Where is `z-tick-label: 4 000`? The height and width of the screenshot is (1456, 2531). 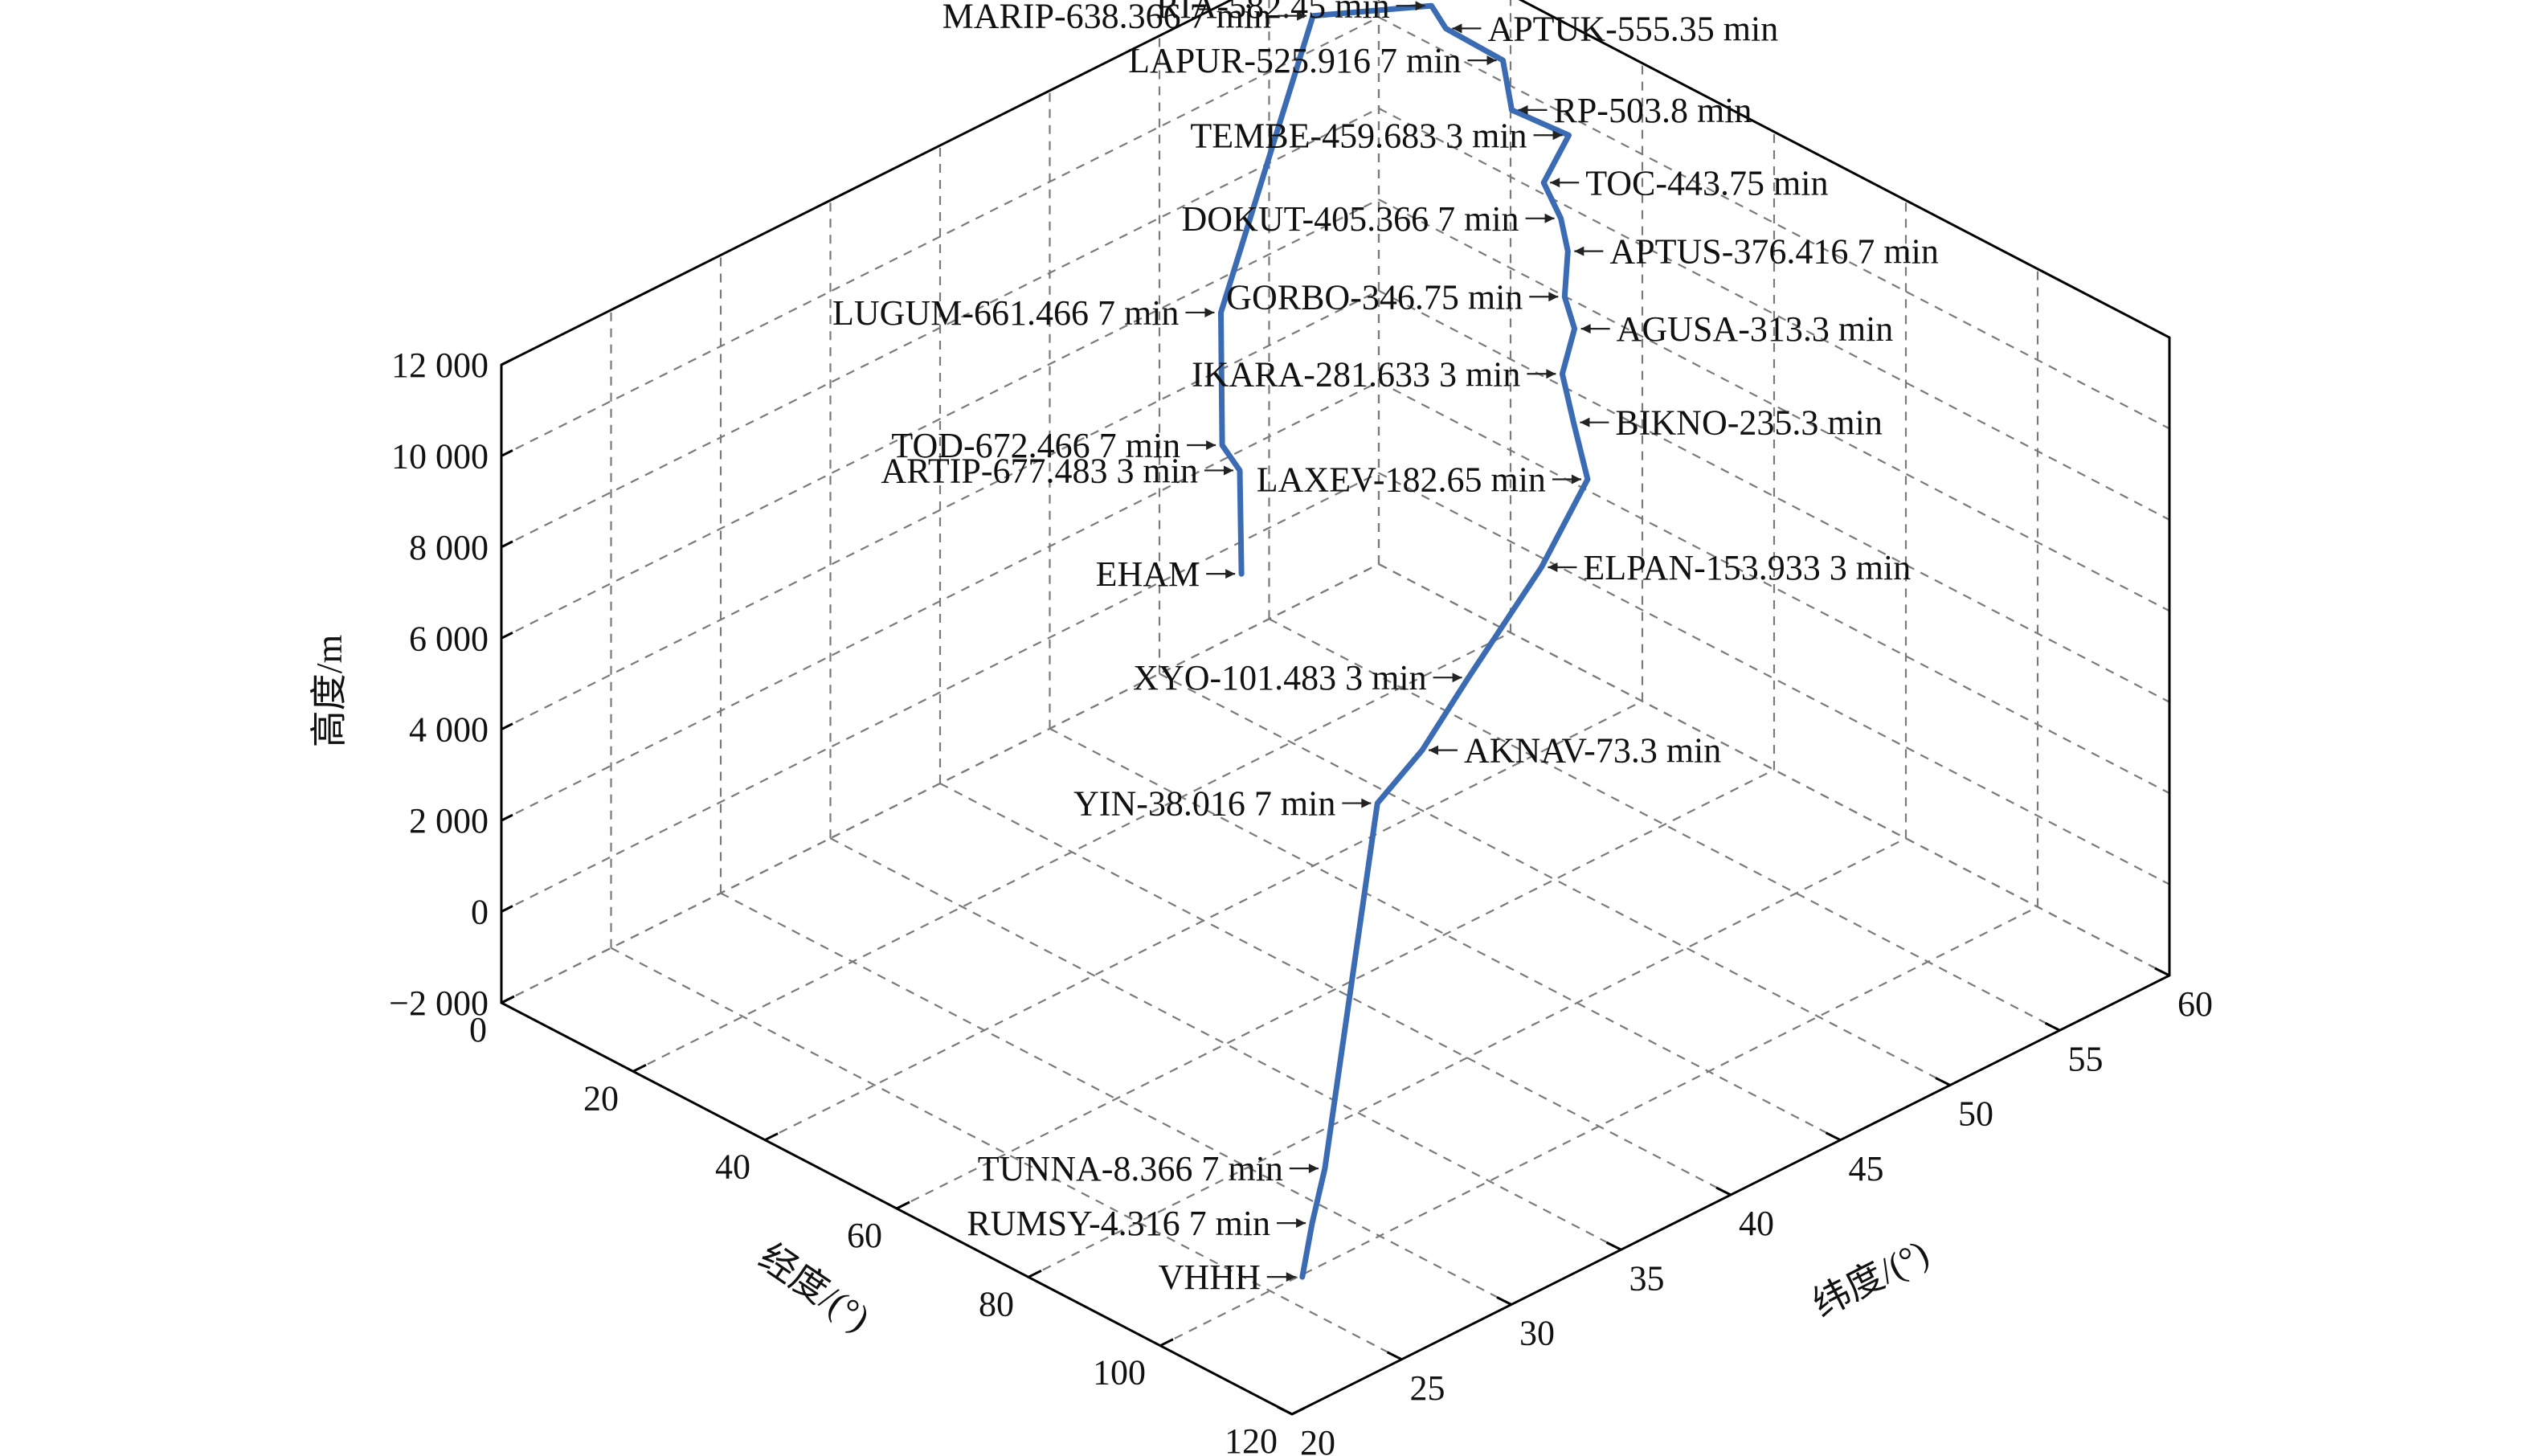
z-tick-label: 4 000 is located at coordinates (449, 730).